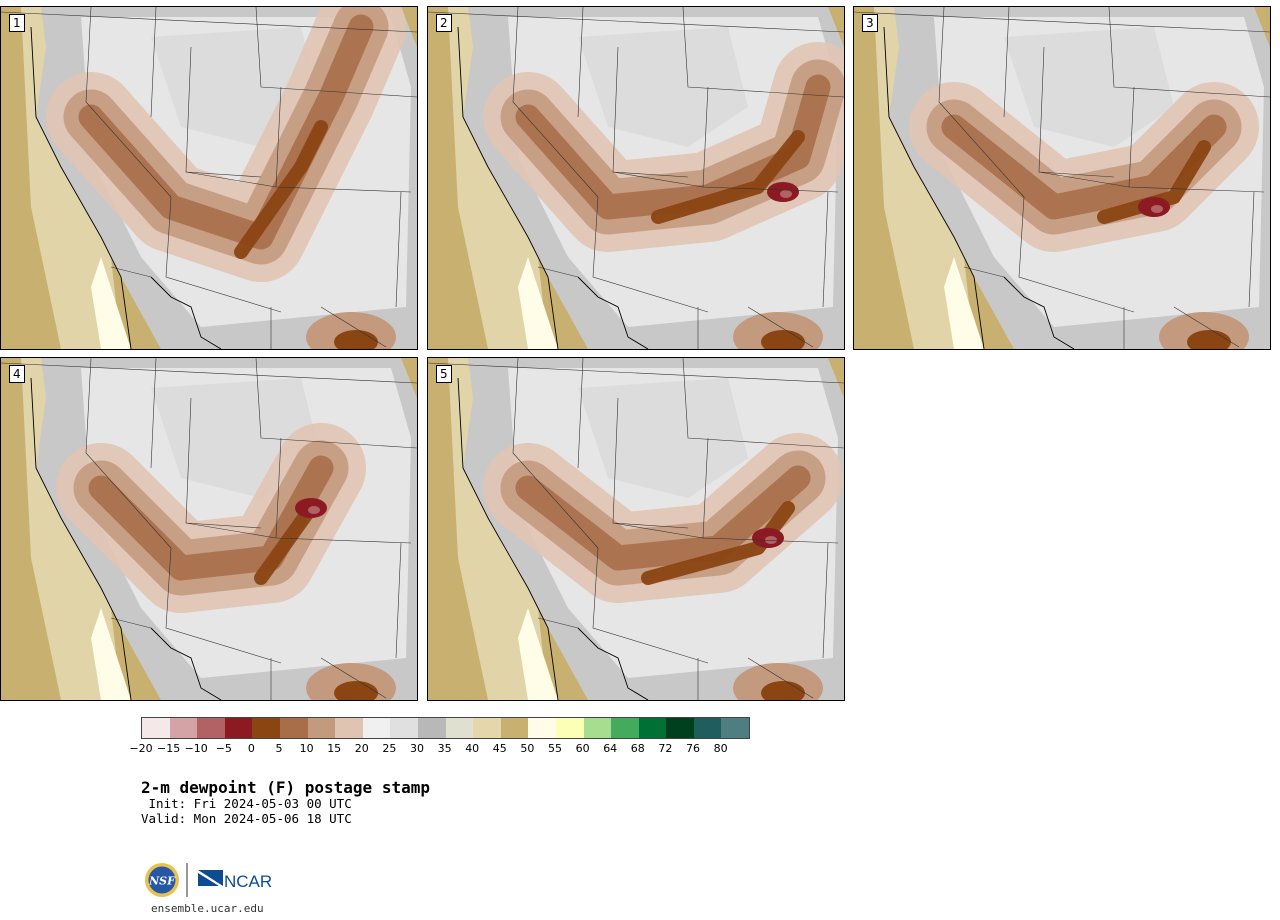 This screenshot has width=1280, height=920. Describe the element at coordinates (720, 748) in the screenshot. I see `colorbar-tick-label: 80` at that location.